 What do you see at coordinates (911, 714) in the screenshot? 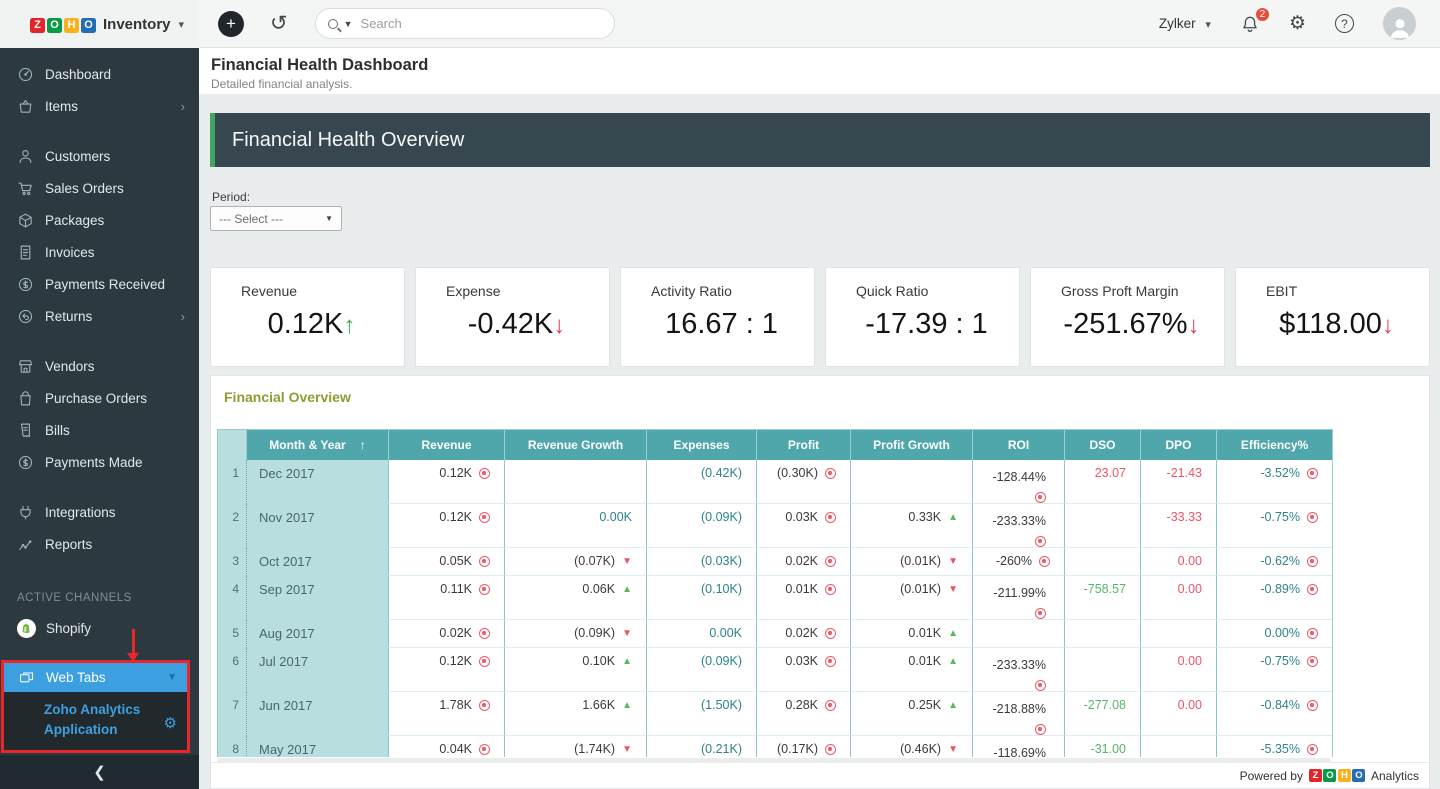
I see `cell-profit-growth: 0.25K ▲` at bounding box center [911, 714].